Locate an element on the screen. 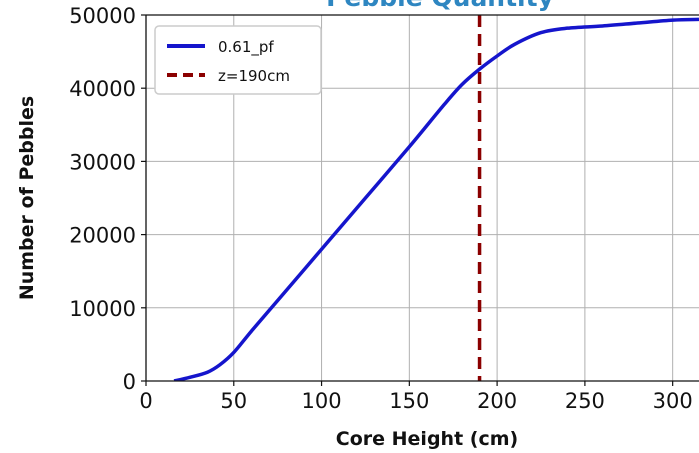 This screenshot has width=699, height=453. y-tick-label: 0 is located at coordinates (129, 382).